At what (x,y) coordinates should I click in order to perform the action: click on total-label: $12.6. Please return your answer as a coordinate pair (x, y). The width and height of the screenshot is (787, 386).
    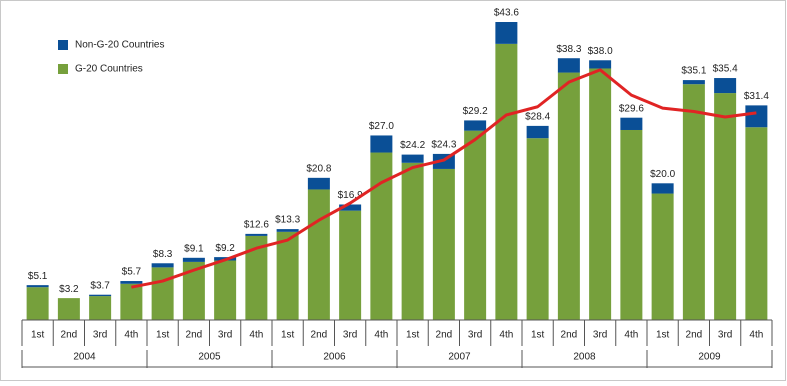
    Looking at the image, I should click on (256, 225).